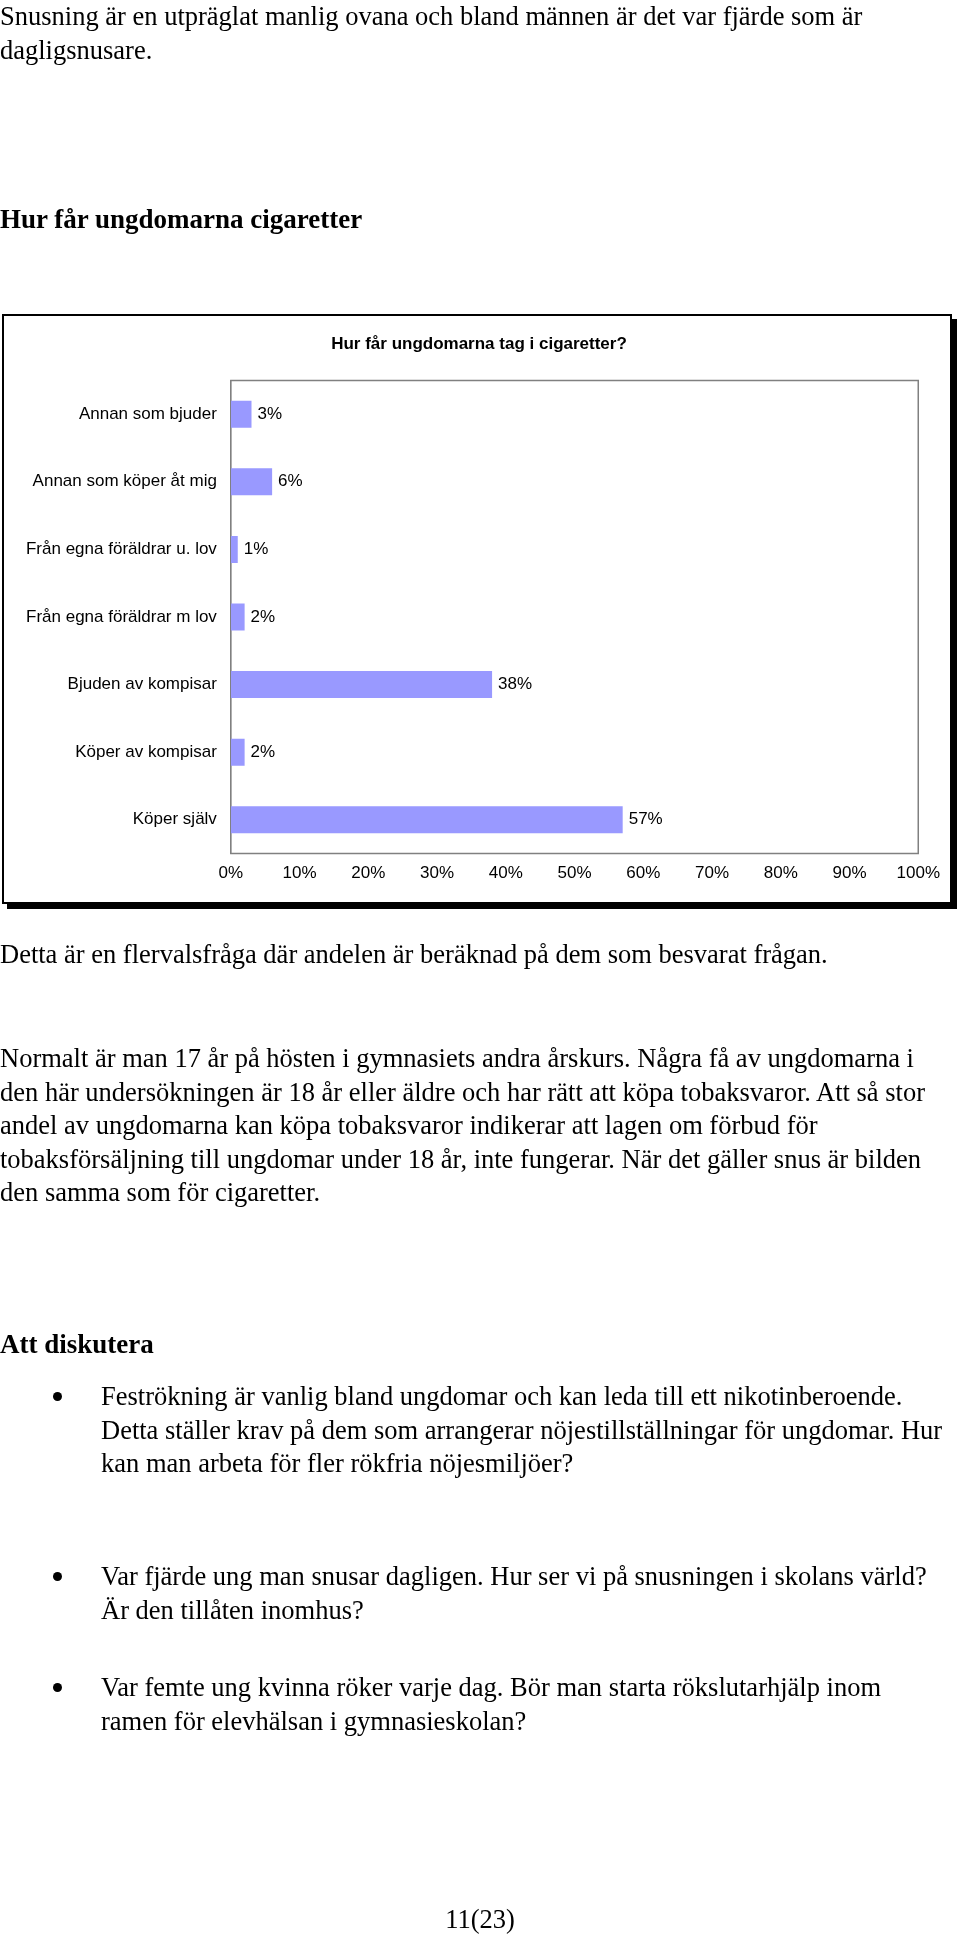 This screenshot has width=960, height=1941. I want to click on y-tick-label: Från egna föräldrar m lov, so click(122, 616).